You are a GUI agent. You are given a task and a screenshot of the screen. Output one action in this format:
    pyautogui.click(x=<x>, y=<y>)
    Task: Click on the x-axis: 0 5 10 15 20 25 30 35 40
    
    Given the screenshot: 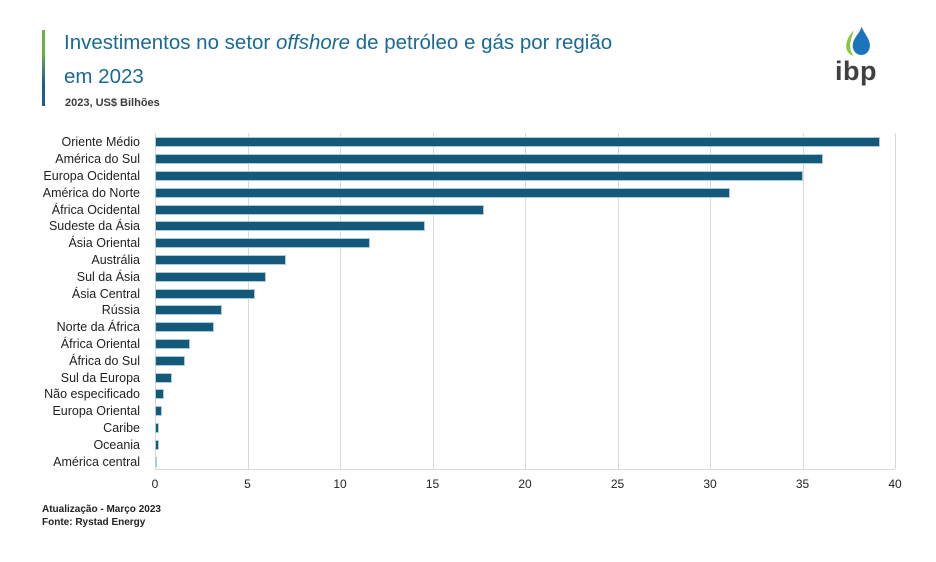 What is the action you would take?
    pyautogui.click(x=526, y=481)
    